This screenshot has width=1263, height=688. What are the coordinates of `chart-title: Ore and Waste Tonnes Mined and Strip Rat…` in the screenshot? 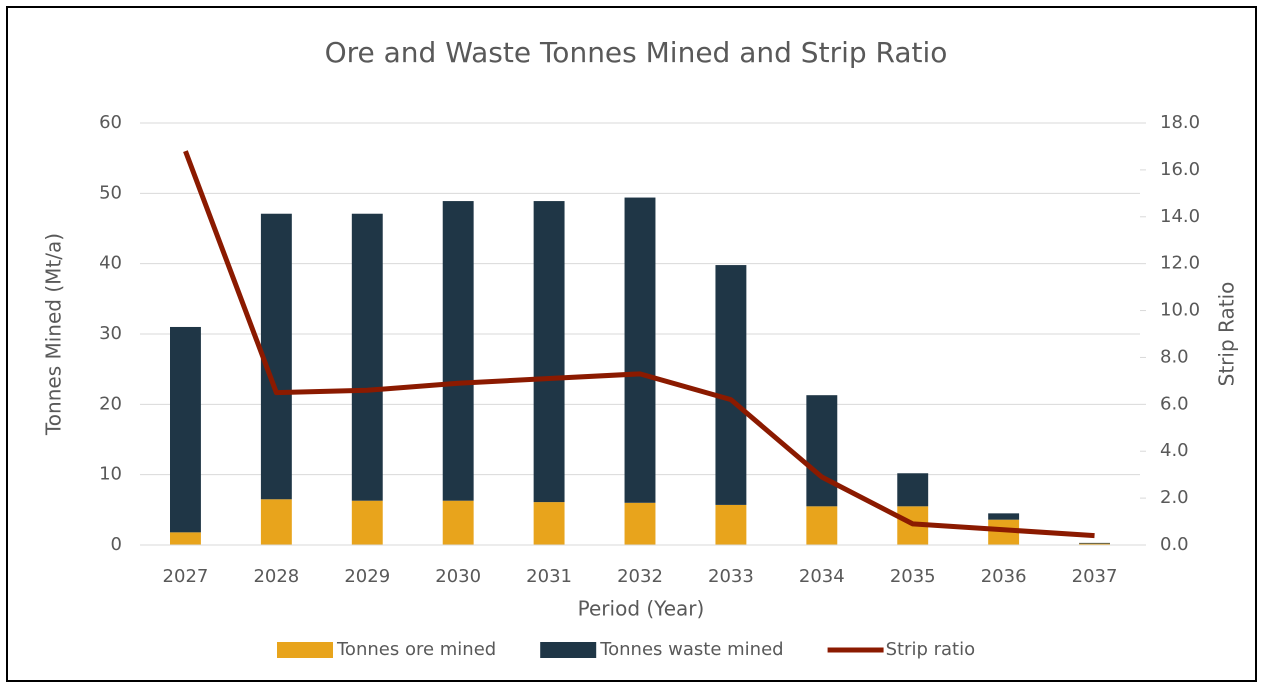 It's located at (636, 52).